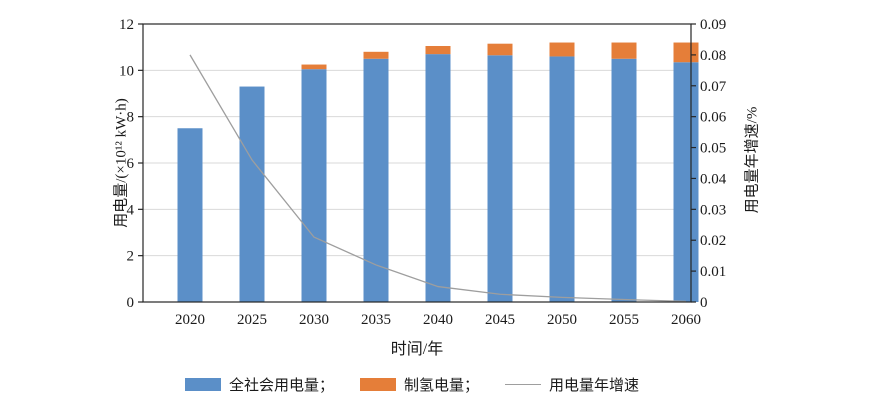  I want to click on bar-hydrogen-electricity-2035, so click(376, 55).